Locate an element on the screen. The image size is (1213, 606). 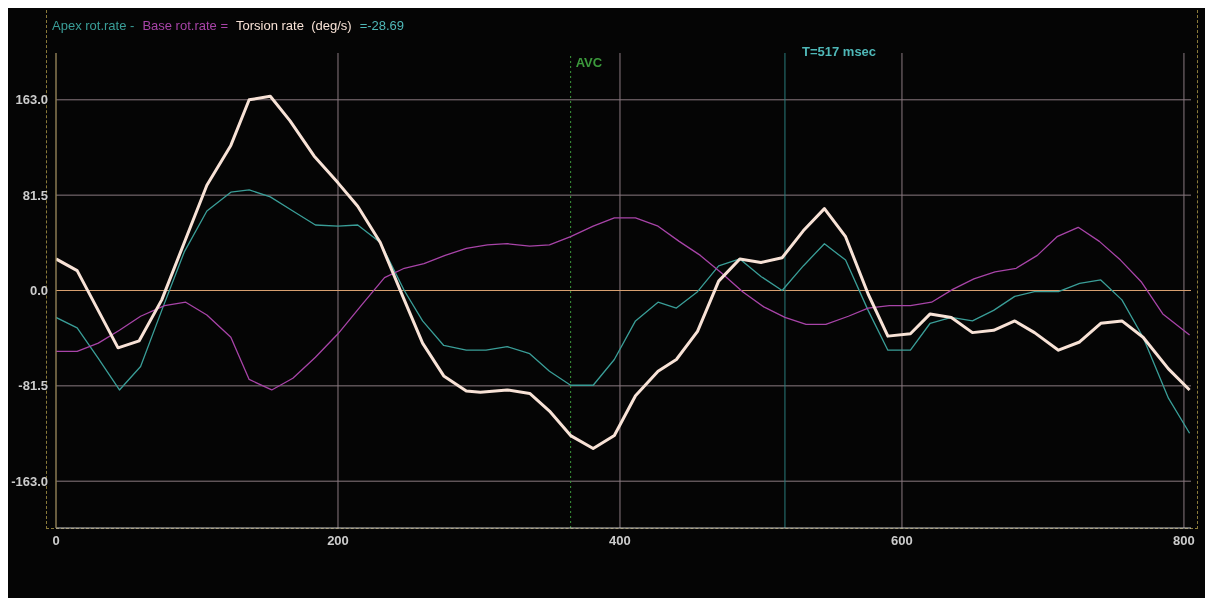
x-tick-label: 200 is located at coordinates (338, 541).